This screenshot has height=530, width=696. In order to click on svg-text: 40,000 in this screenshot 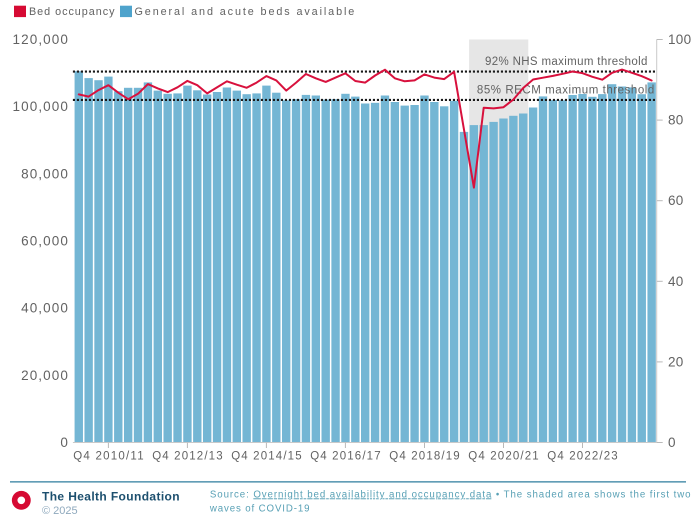, I will do `click(45, 308)`.